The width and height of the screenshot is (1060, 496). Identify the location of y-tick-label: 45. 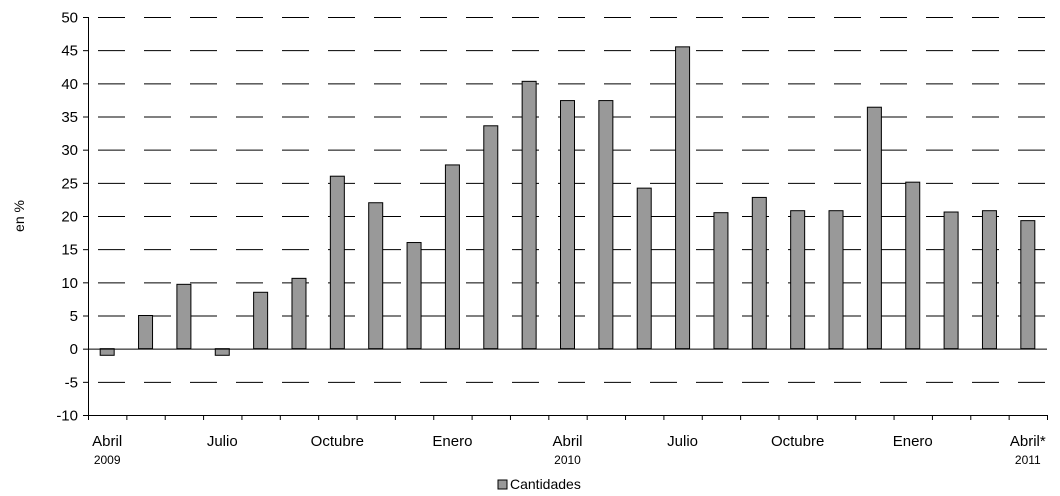
(69, 51).